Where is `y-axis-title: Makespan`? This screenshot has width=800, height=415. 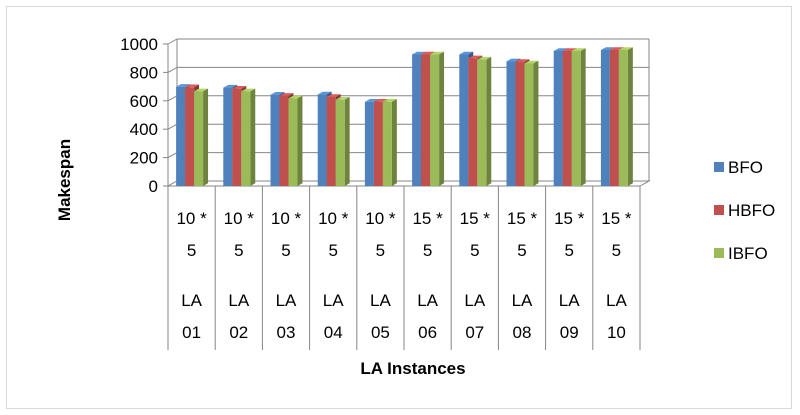
y-axis-title: Makespan is located at coordinates (64, 180).